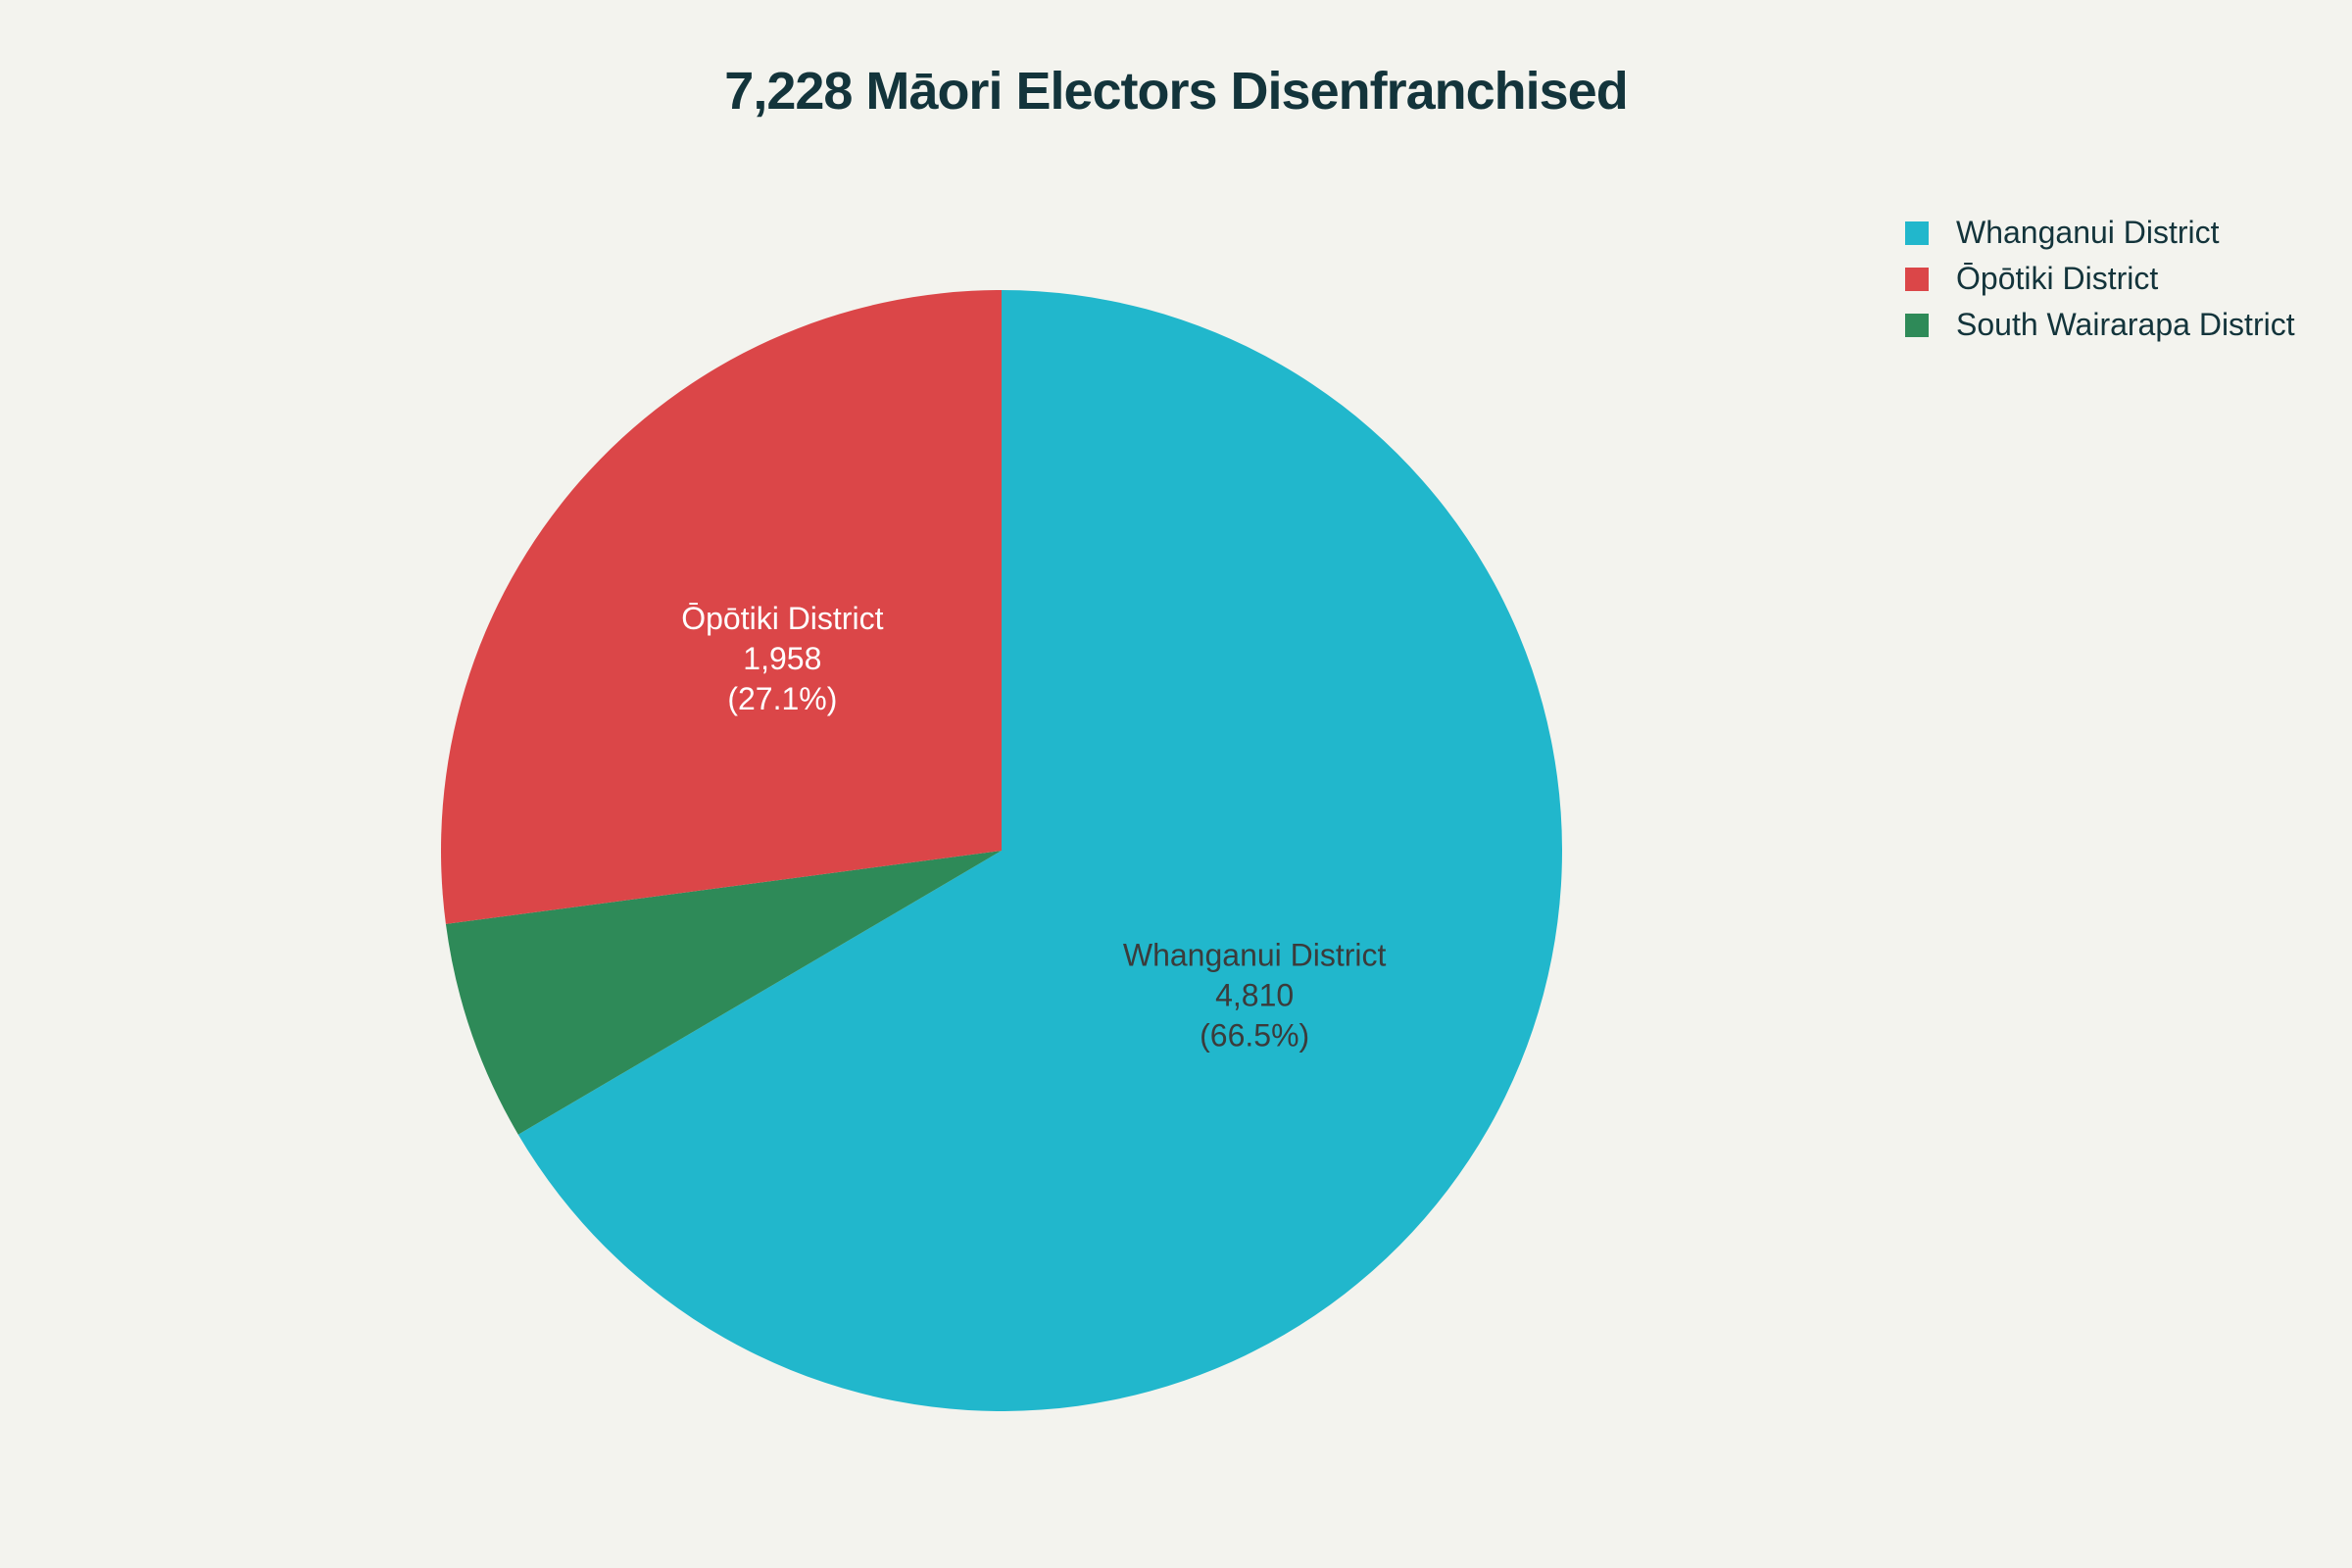 This screenshot has width=2352, height=1568. What do you see at coordinates (782, 698) in the screenshot?
I see `slice-label-percent: (27.1%)` at bounding box center [782, 698].